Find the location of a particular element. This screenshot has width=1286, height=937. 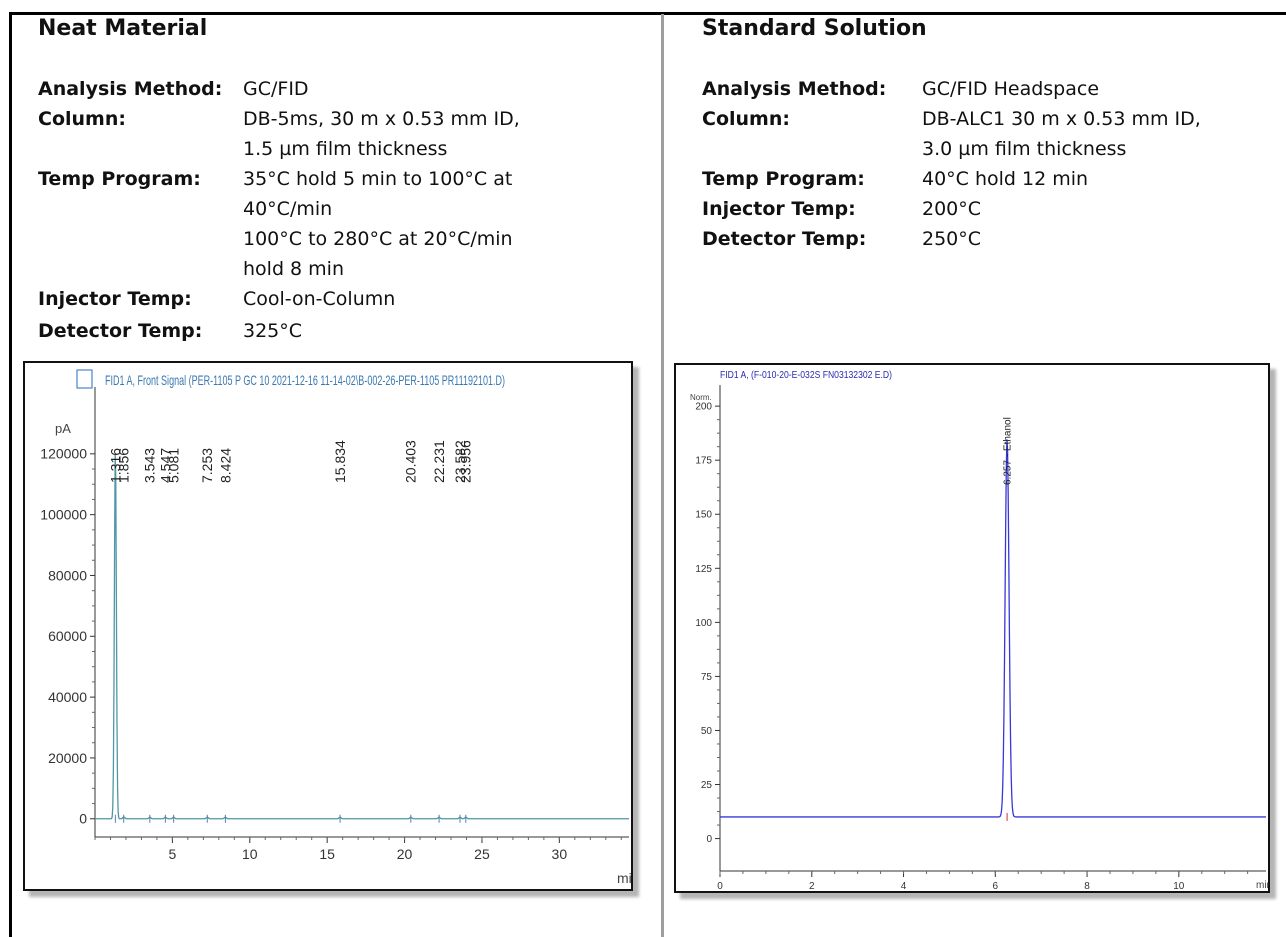

chart2-y-tick-label-8: 200 is located at coordinates (703, 407).